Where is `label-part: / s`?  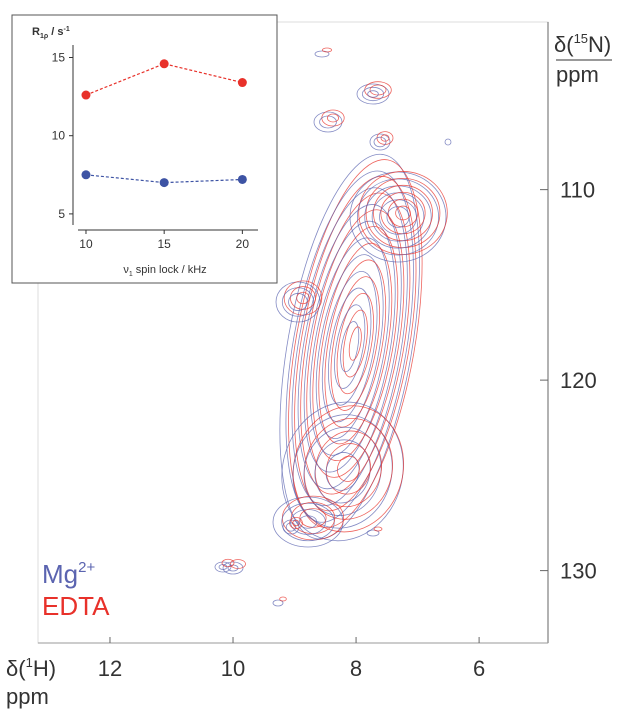 label-part: / s is located at coordinates (55, 32).